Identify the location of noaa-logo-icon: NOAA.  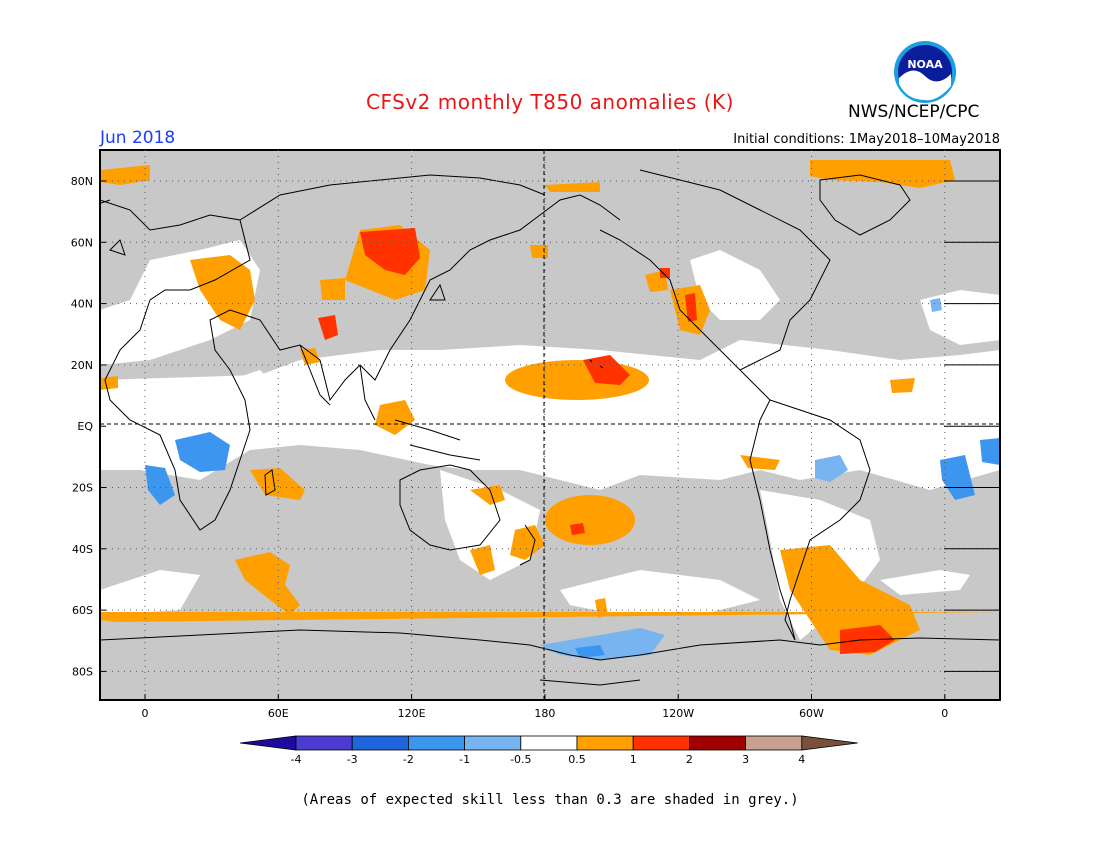
(925, 72).